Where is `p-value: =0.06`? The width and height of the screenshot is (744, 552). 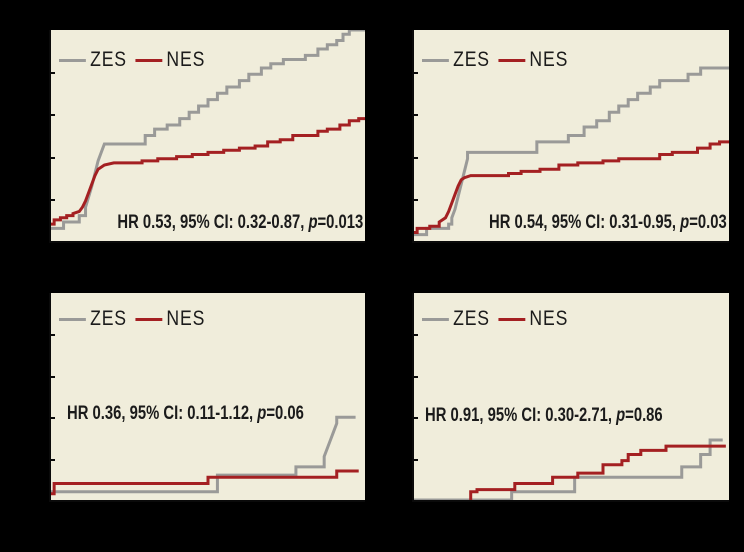 p-value: =0.06 is located at coordinates (285, 413).